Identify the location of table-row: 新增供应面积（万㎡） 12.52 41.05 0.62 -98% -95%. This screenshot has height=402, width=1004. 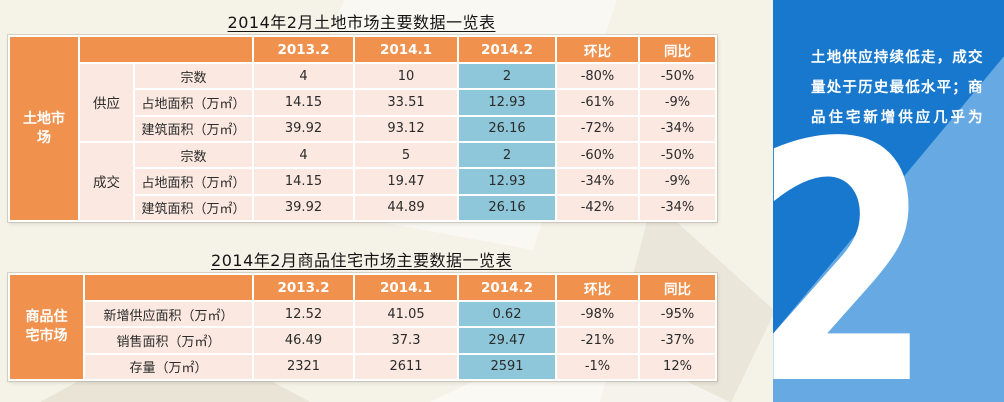
(363, 314).